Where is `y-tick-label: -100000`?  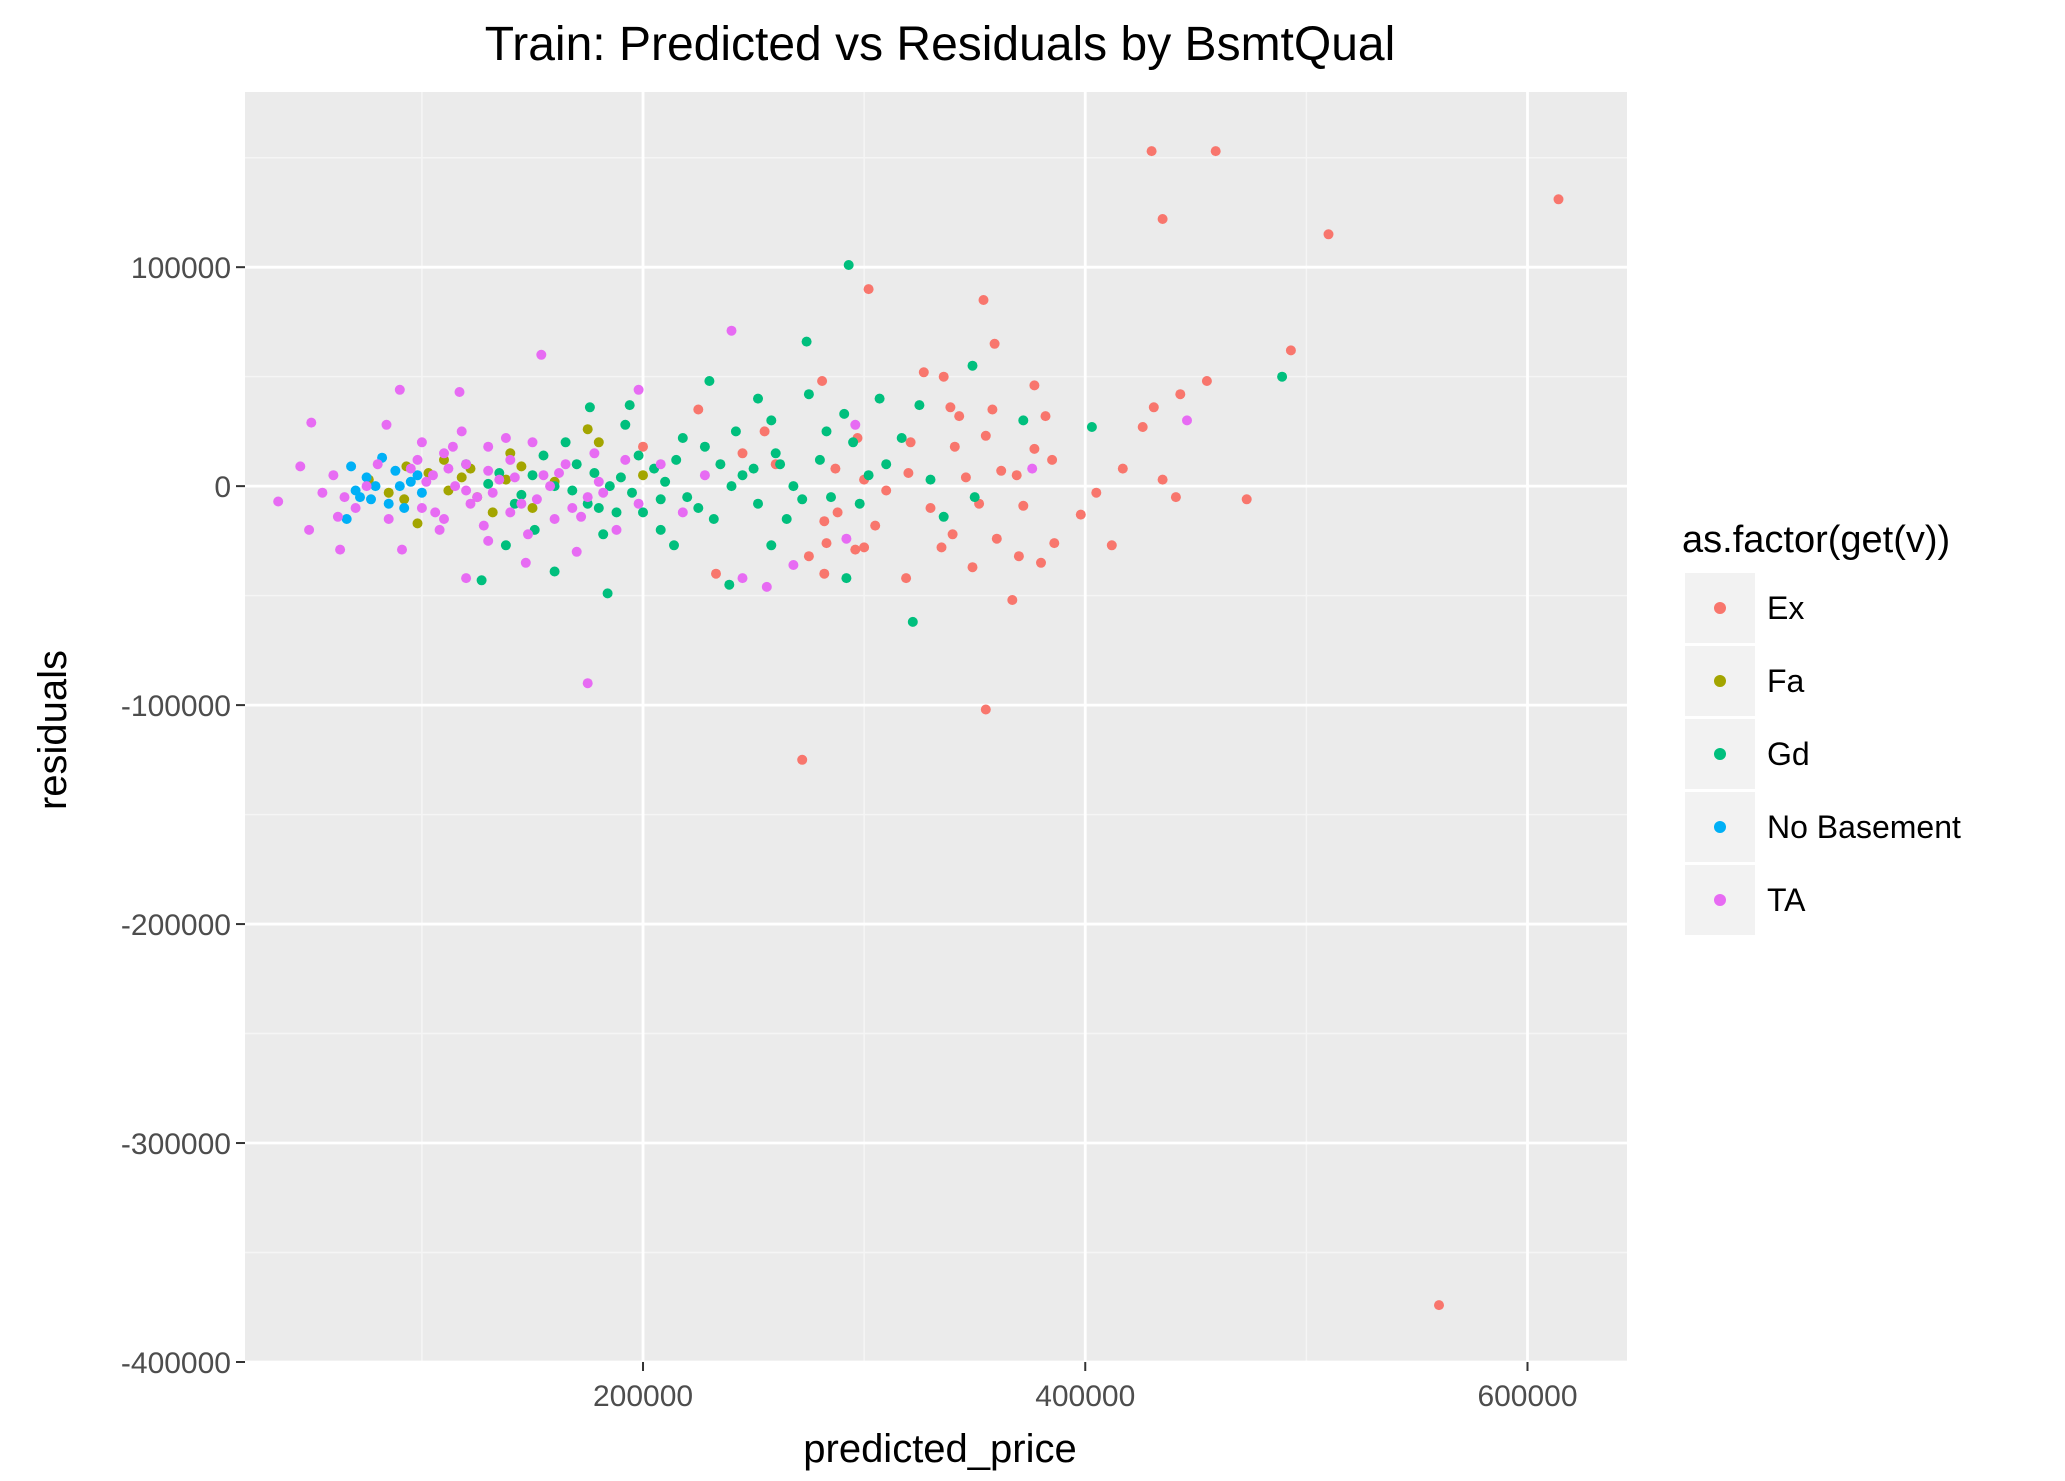 y-tick-label: -100000 is located at coordinates (176, 706).